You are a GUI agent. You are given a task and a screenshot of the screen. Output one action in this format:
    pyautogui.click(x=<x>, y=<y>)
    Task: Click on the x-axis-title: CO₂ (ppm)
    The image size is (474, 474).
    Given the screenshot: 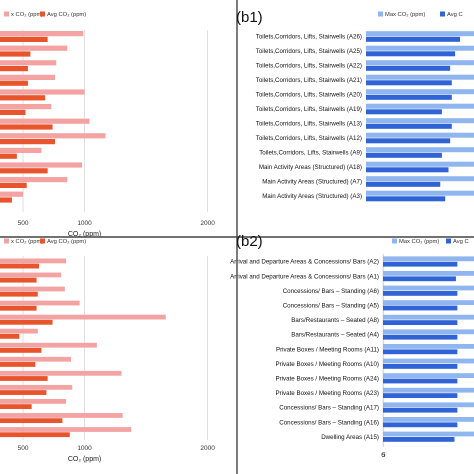 What is the action you would take?
    pyautogui.click(x=84, y=234)
    